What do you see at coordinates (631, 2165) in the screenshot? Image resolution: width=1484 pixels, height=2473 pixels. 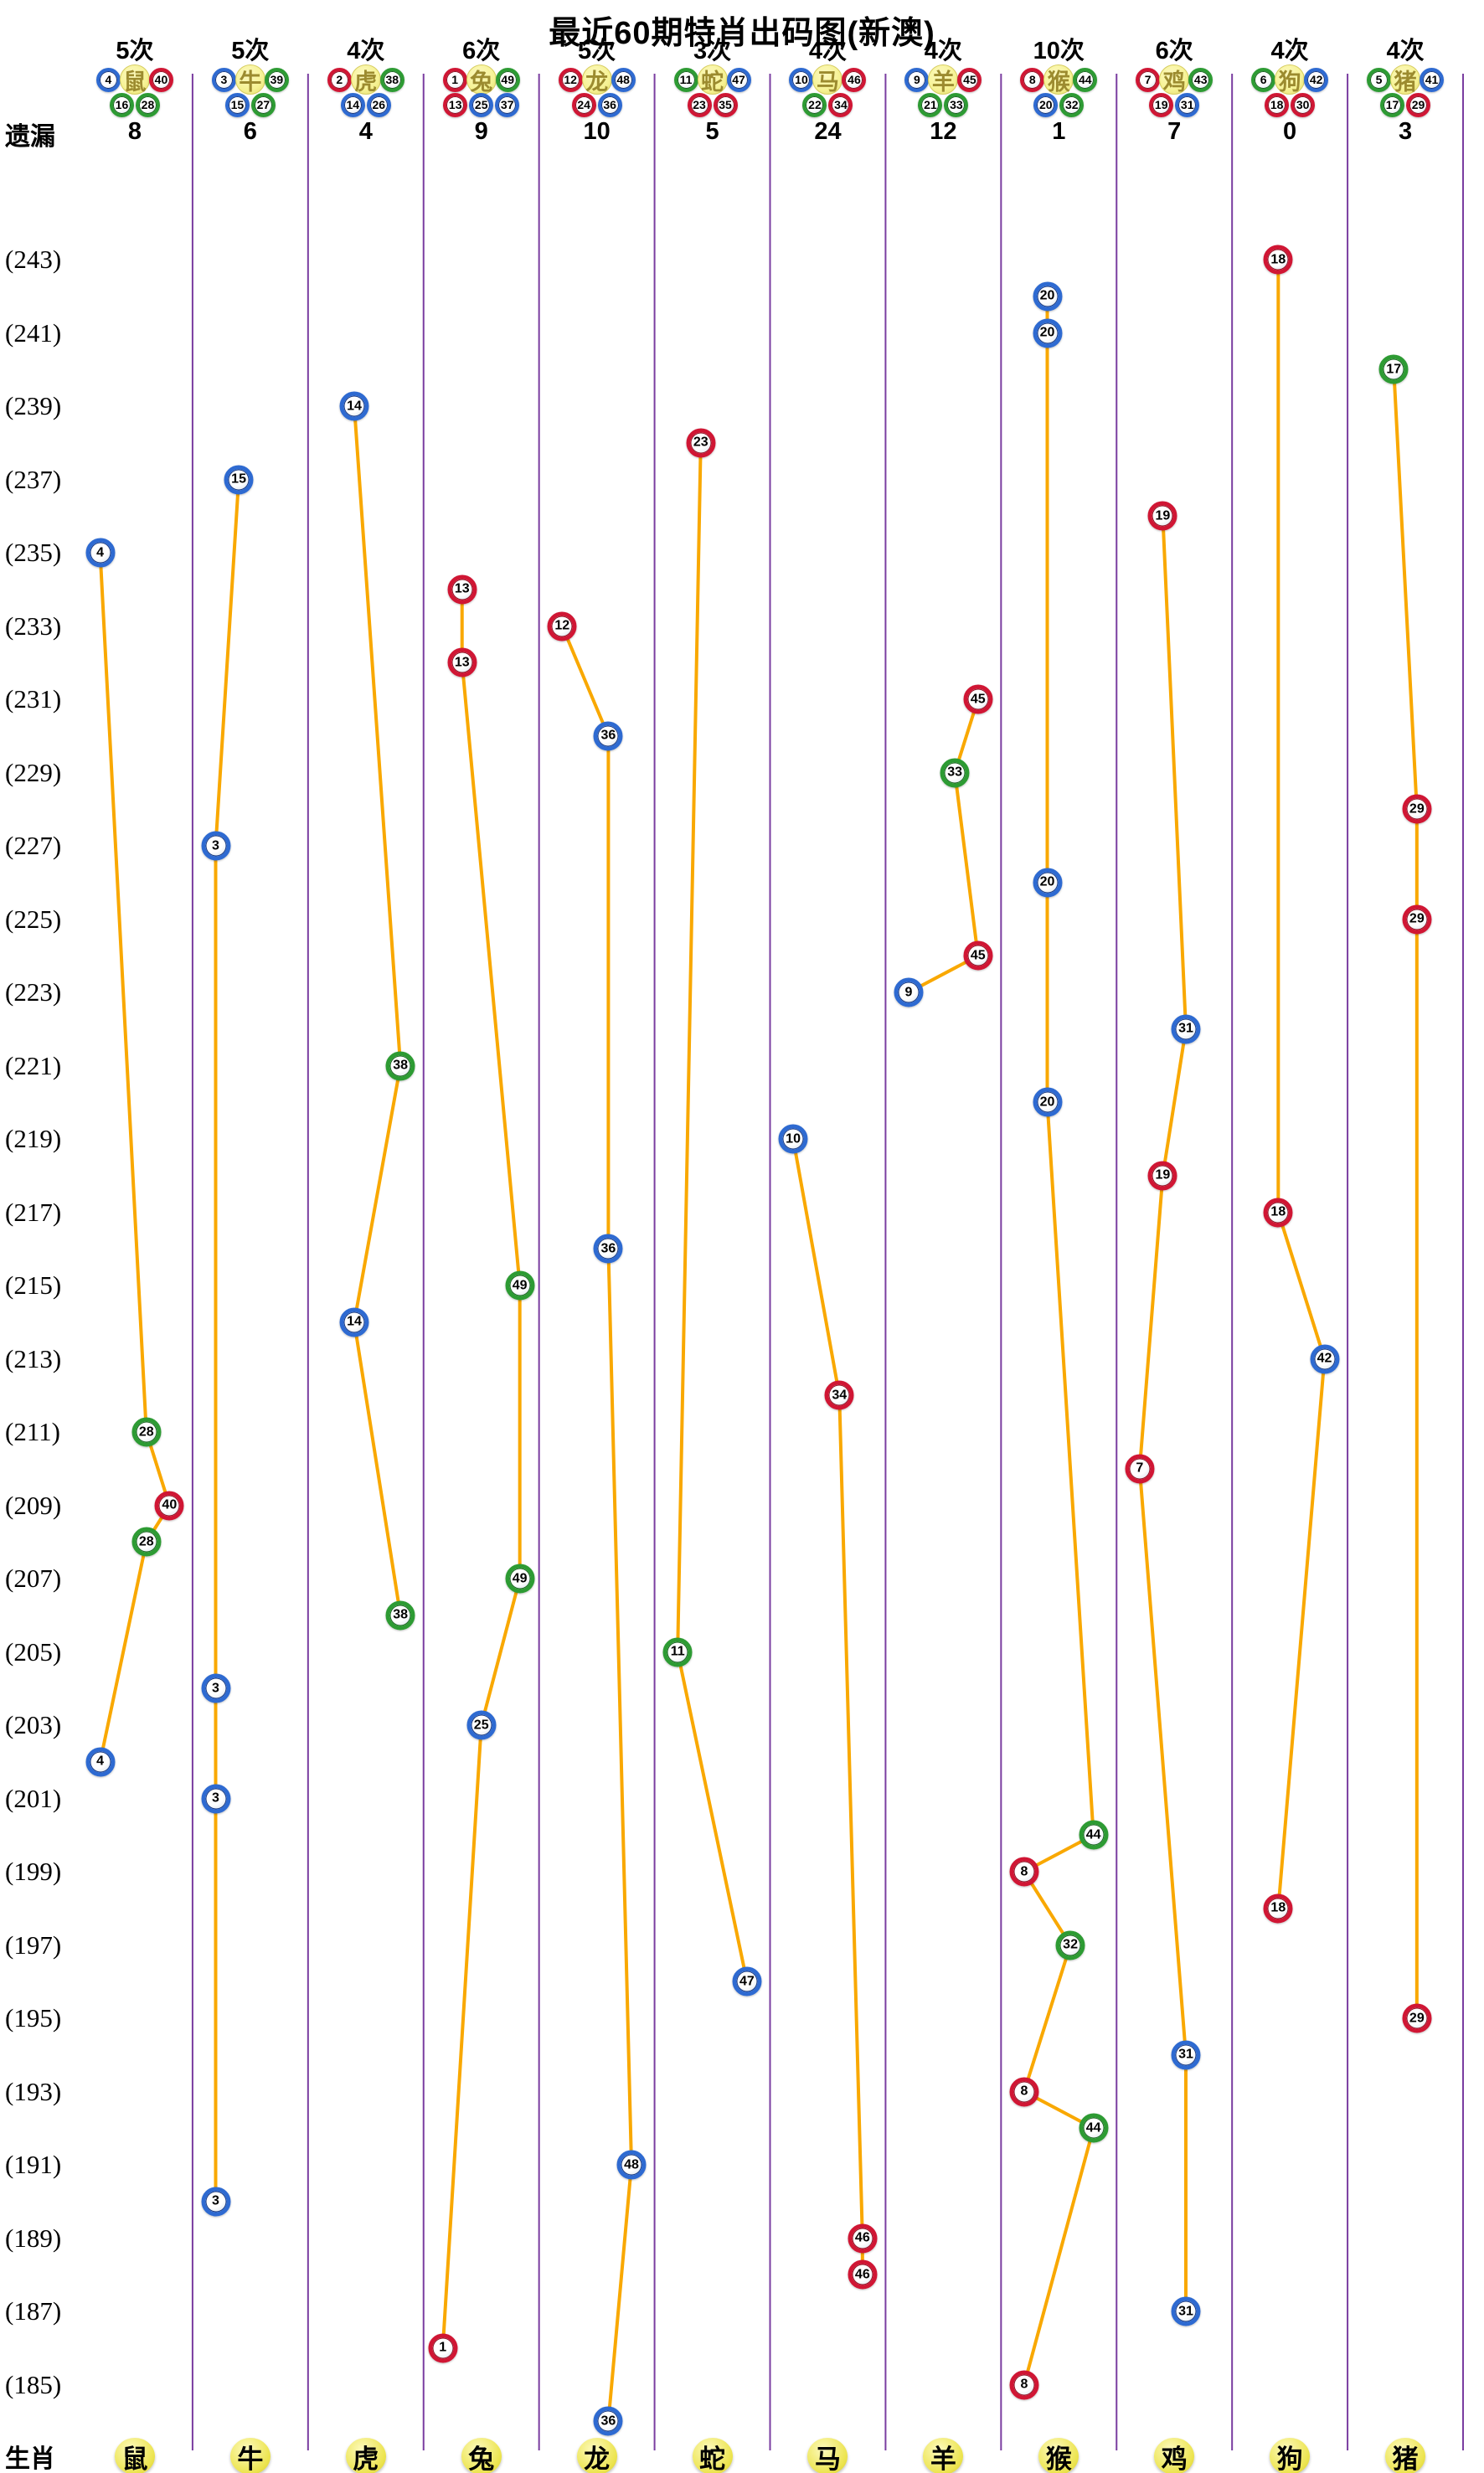 I see `lottery-ball: 48` at bounding box center [631, 2165].